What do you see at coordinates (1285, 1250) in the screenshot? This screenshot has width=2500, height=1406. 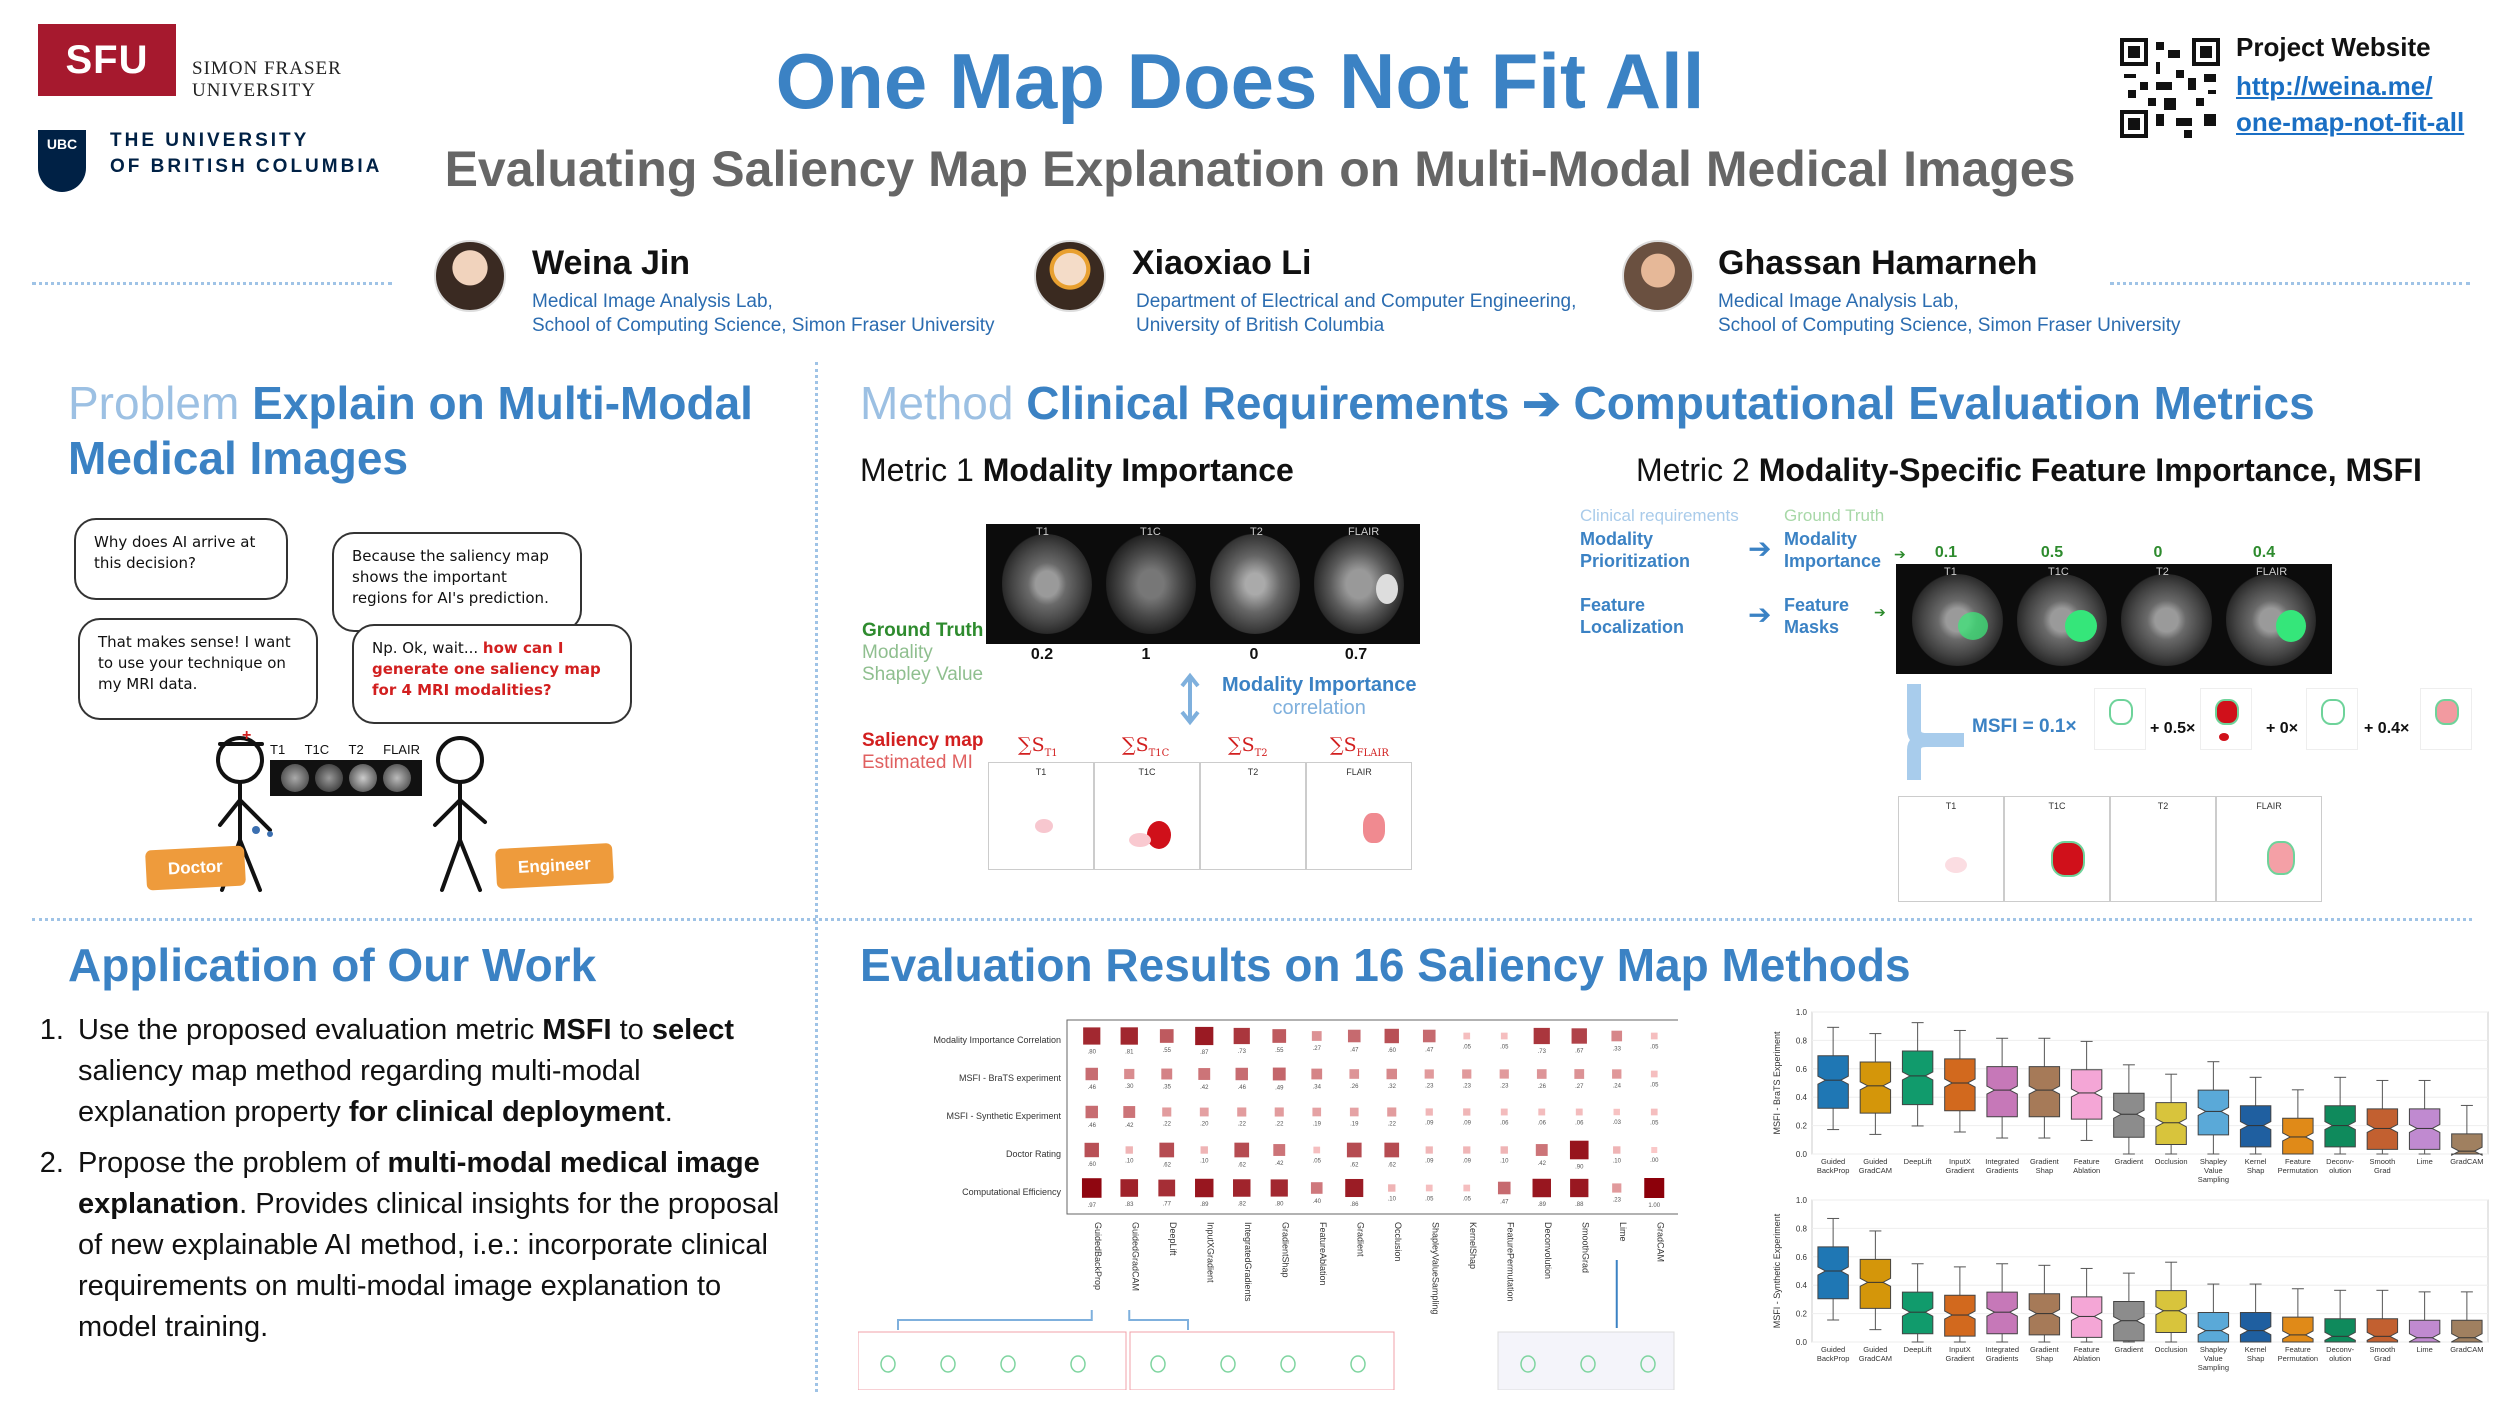 I see `heatmap-col-label: GradientShap` at bounding box center [1285, 1250].